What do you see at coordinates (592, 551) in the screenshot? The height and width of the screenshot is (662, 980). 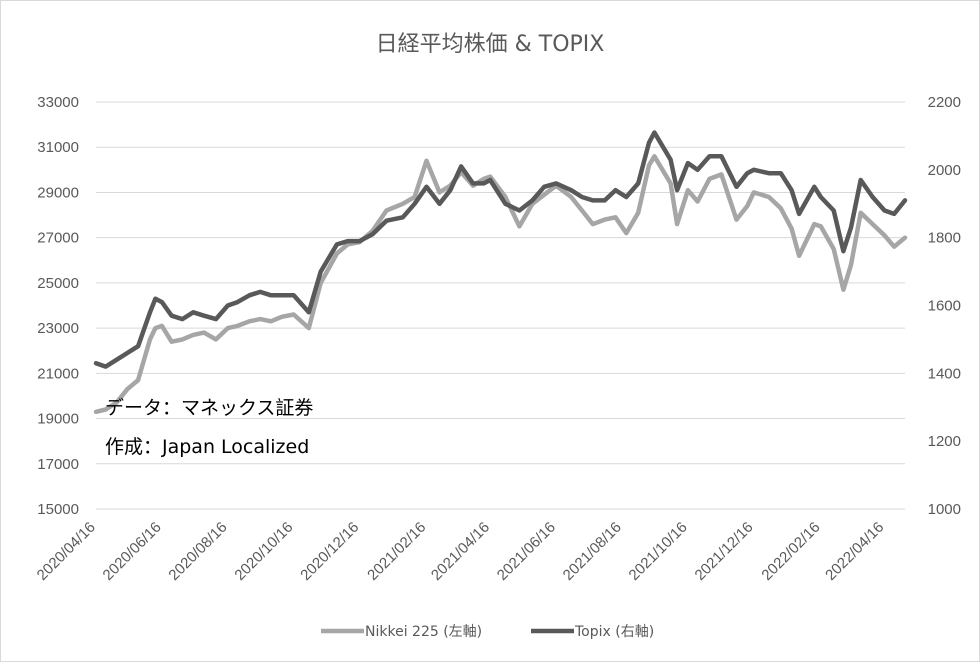 I see `x-tick-label: 2021/08/16` at bounding box center [592, 551].